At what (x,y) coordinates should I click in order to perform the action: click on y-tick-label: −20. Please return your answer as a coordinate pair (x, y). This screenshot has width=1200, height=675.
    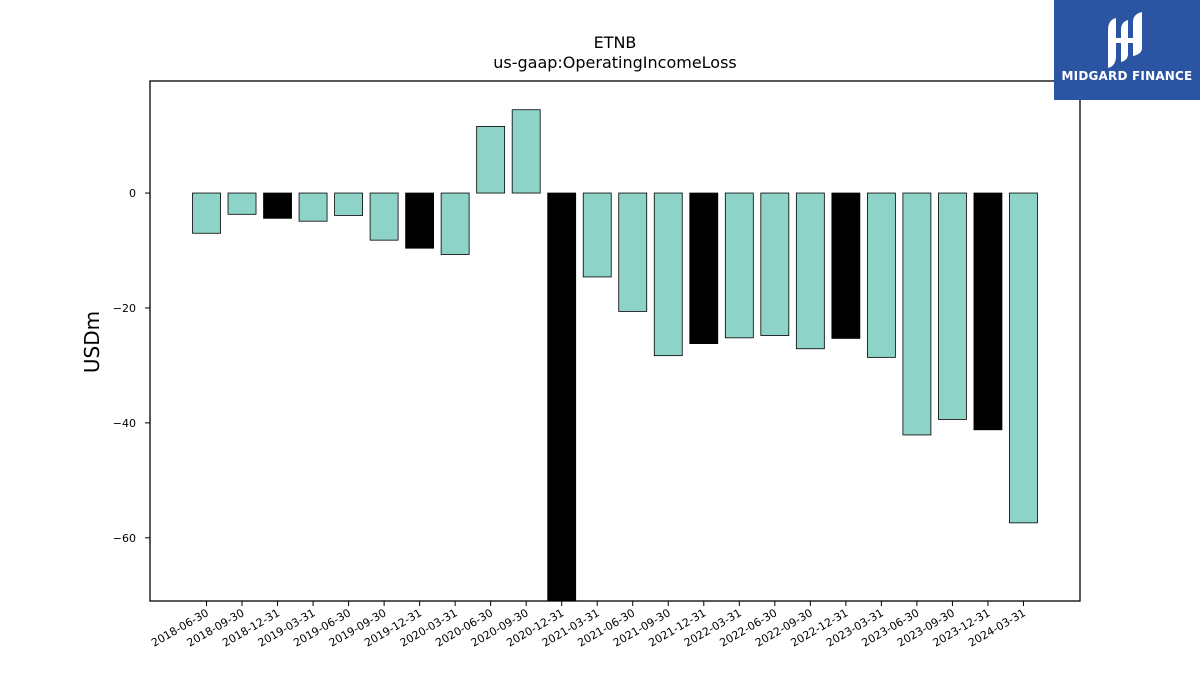
    Looking at the image, I should click on (124, 308).